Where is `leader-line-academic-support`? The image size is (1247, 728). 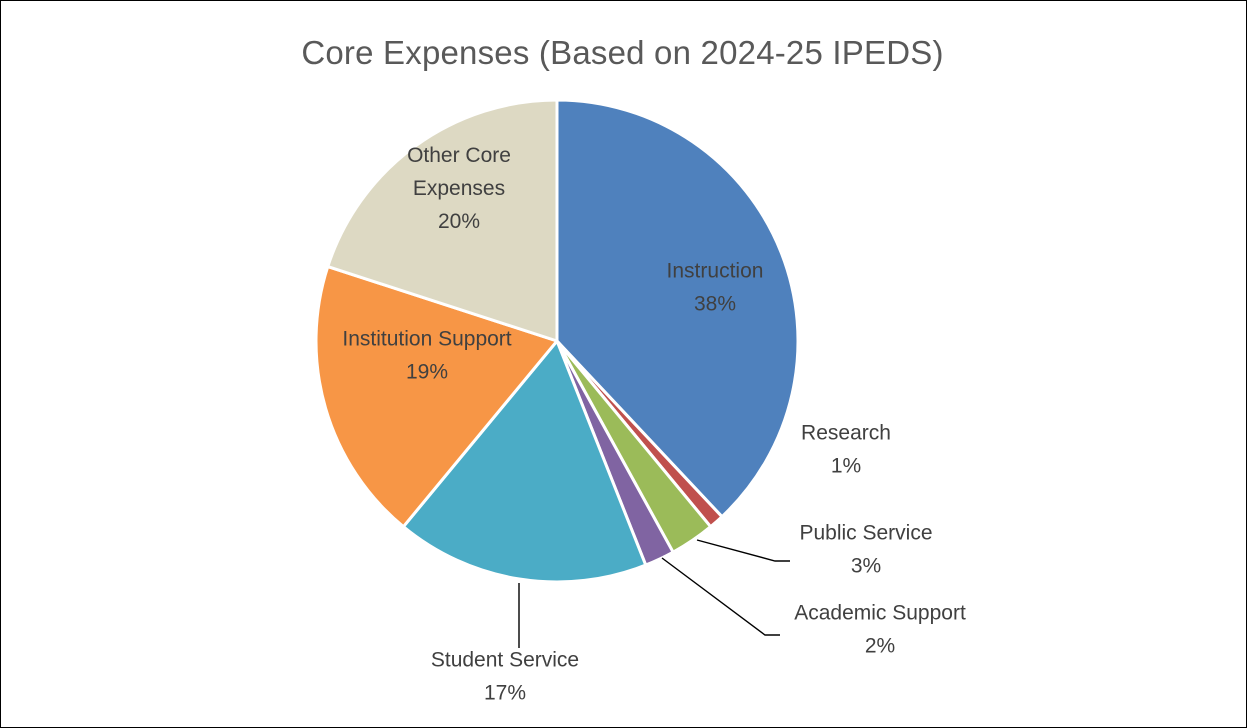 leader-line-academic-support is located at coordinates (720, 596).